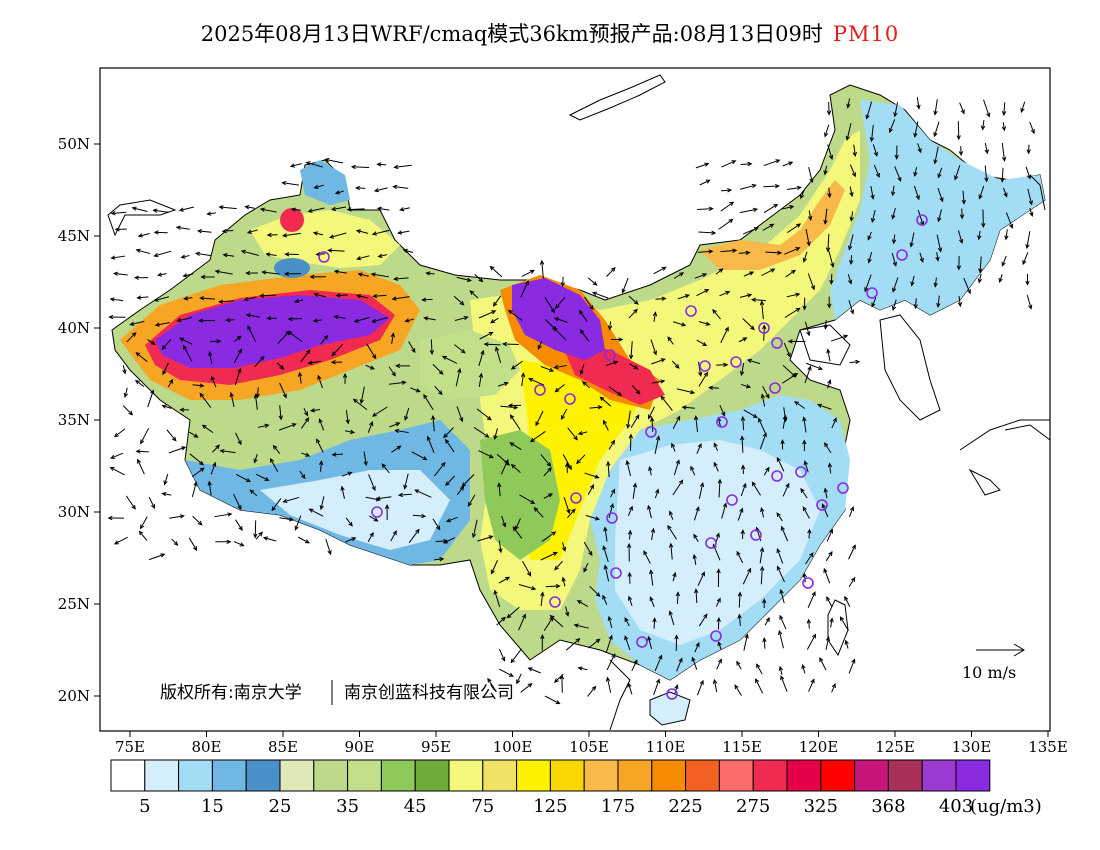 The width and height of the screenshot is (1100, 850). What do you see at coordinates (283, 747) in the screenshot?
I see `lon-tick-label: 85E` at bounding box center [283, 747].